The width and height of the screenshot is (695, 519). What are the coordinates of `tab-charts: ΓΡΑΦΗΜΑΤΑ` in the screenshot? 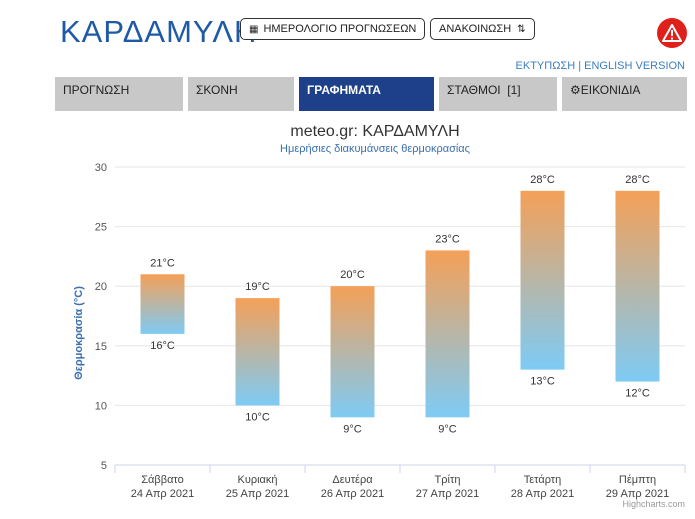 It's located at (366, 94).